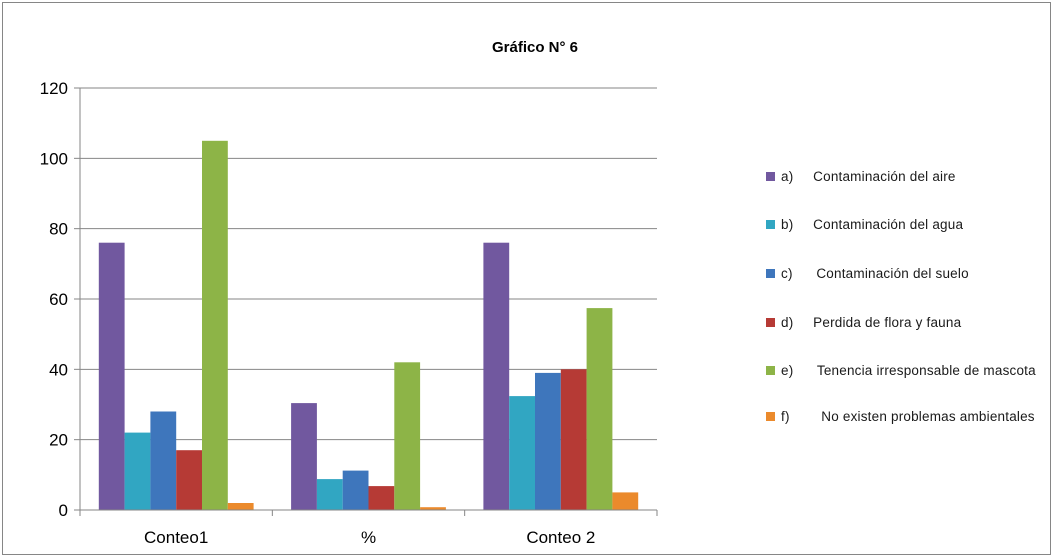 This screenshot has width=1055, height=559. I want to click on x-tick-labels: Conteo1% Conteo 2, so click(369, 537).